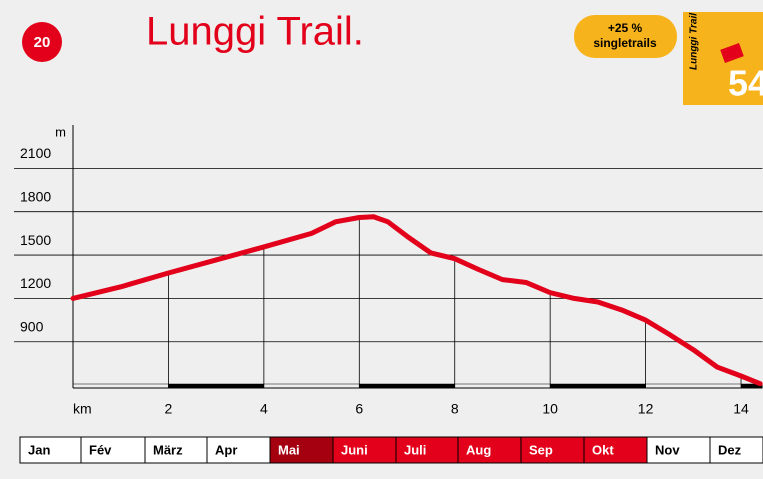 Image resolution: width=763 pixels, height=479 pixels. I want to click on y-tick-label: 2100, so click(35, 153).